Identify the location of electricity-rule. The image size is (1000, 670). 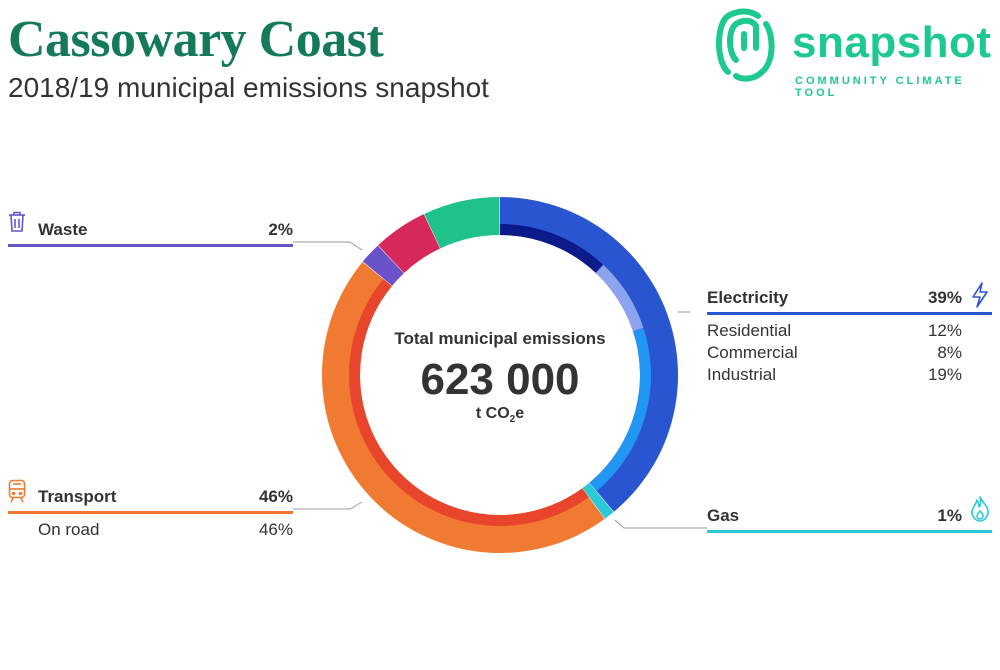
(849, 313).